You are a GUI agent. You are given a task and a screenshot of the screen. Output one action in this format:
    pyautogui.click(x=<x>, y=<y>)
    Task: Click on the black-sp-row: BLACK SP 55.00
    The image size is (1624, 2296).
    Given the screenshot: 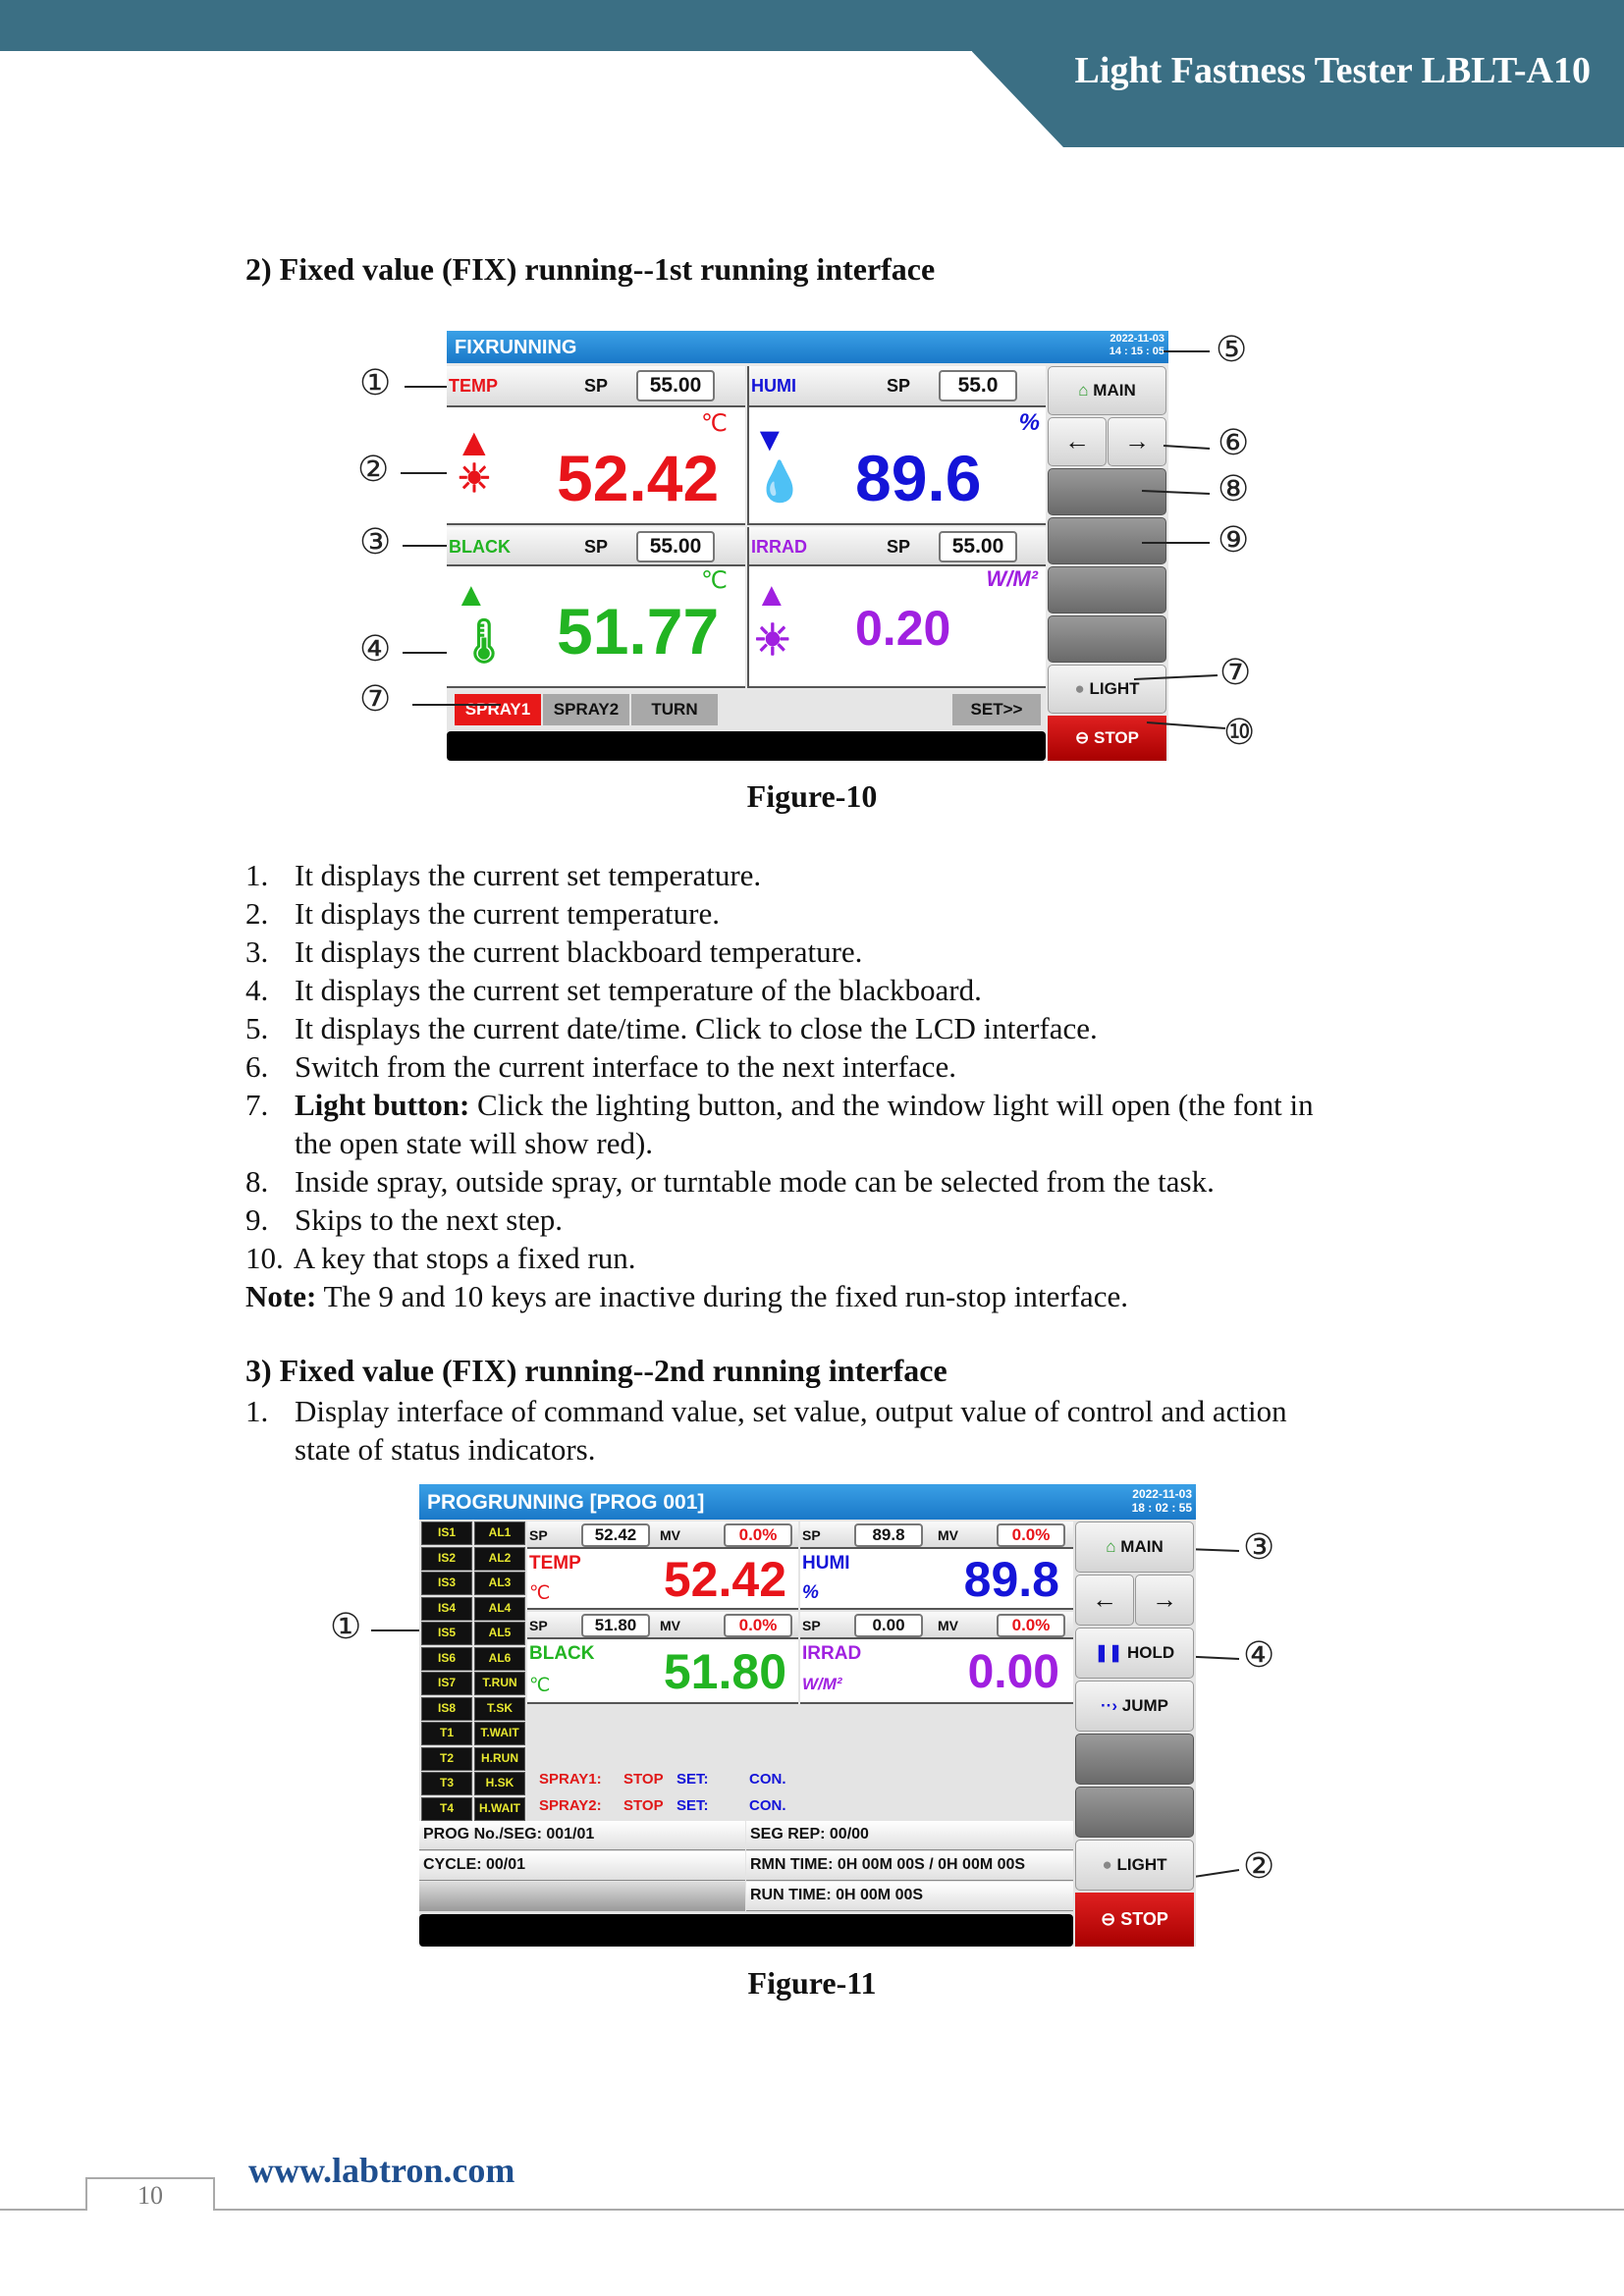 What is the action you would take?
    pyautogui.click(x=596, y=546)
    